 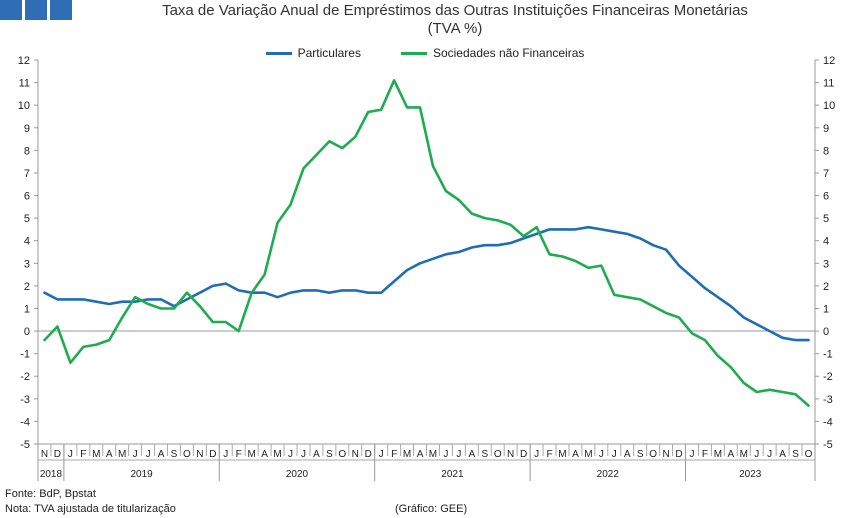 What do you see at coordinates (828, 84) in the screenshot?
I see `y-tick-label-right: 11` at bounding box center [828, 84].